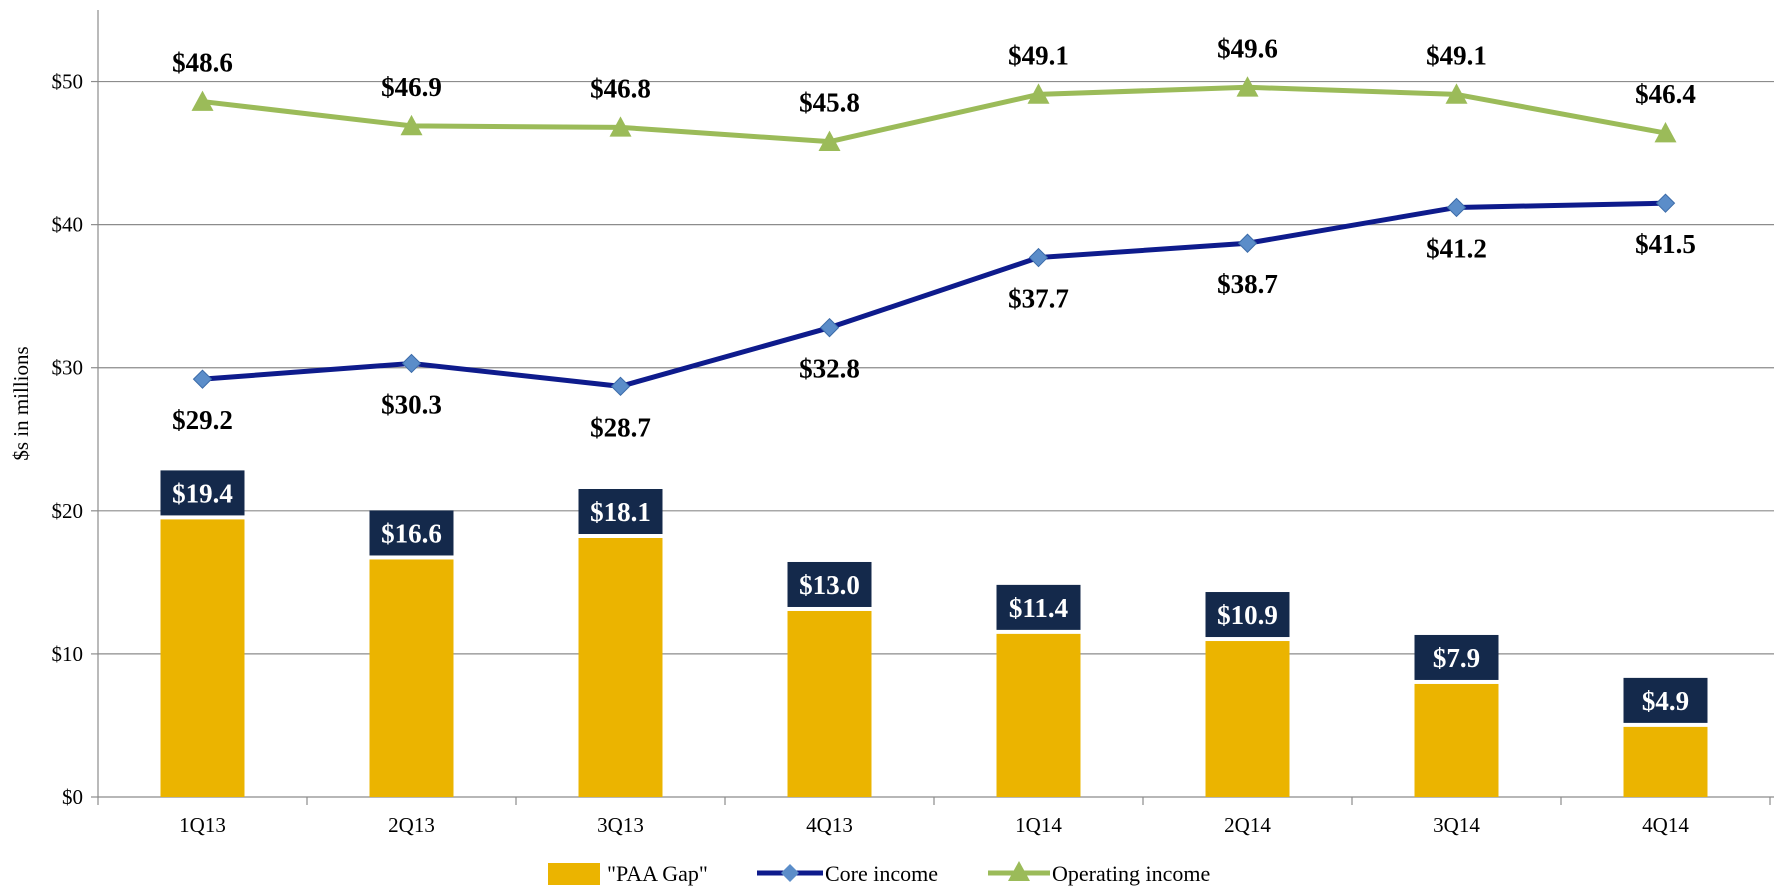  What do you see at coordinates (411, 404) in the screenshot?
I see `line-data-label: $30.3` at bounding box center [411, 404].